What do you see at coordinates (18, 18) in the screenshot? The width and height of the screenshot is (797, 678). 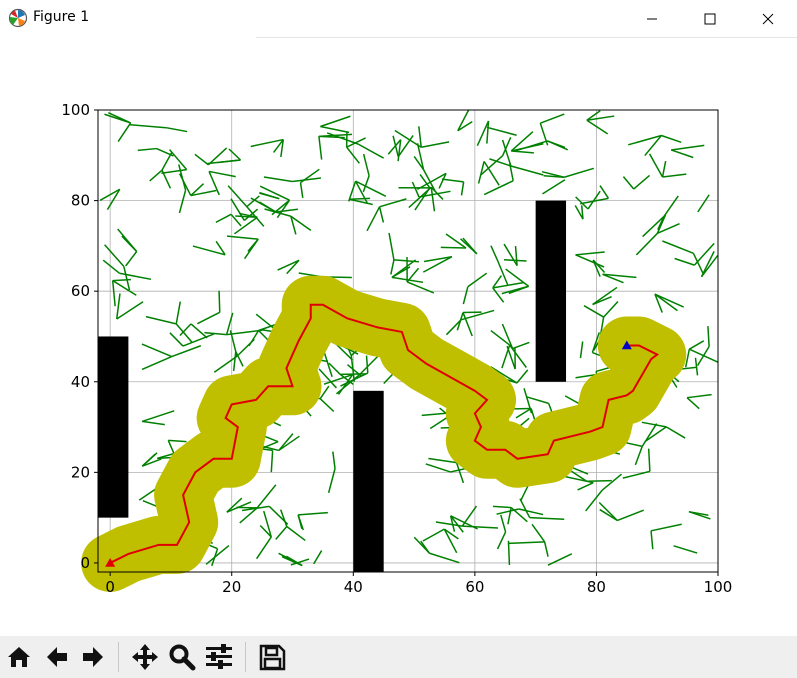 I see `matplotlib-logo-icon` at bounding box center [18, 18].